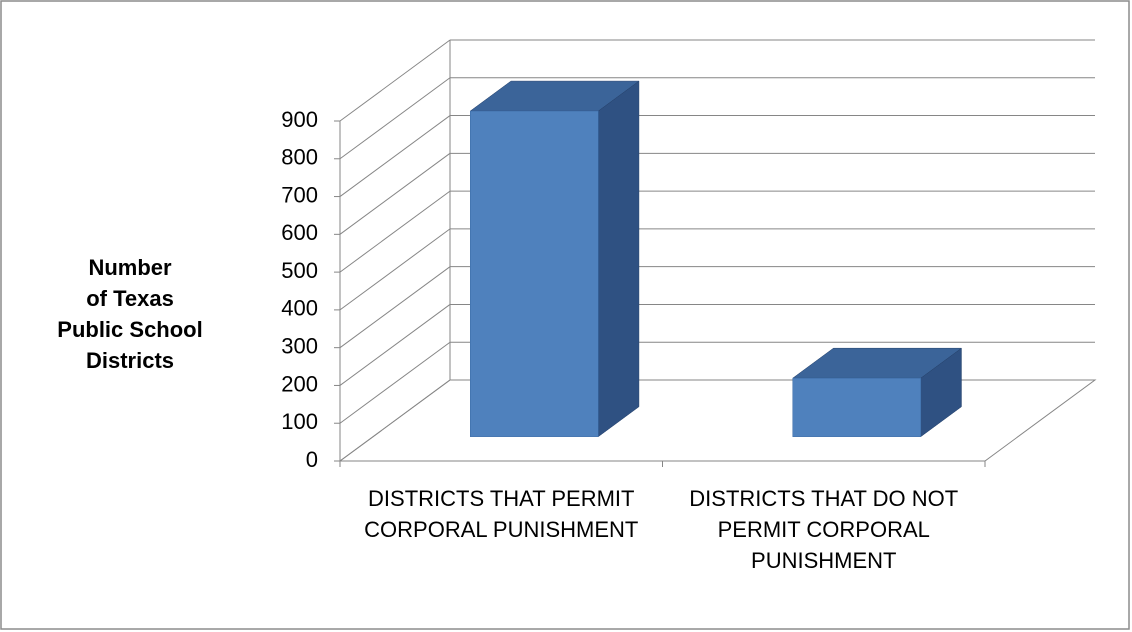  What do you see at coordinates (312, 459) in the screenshot?
I see `y-tick-label: 0` at bounding box center [312, 459].